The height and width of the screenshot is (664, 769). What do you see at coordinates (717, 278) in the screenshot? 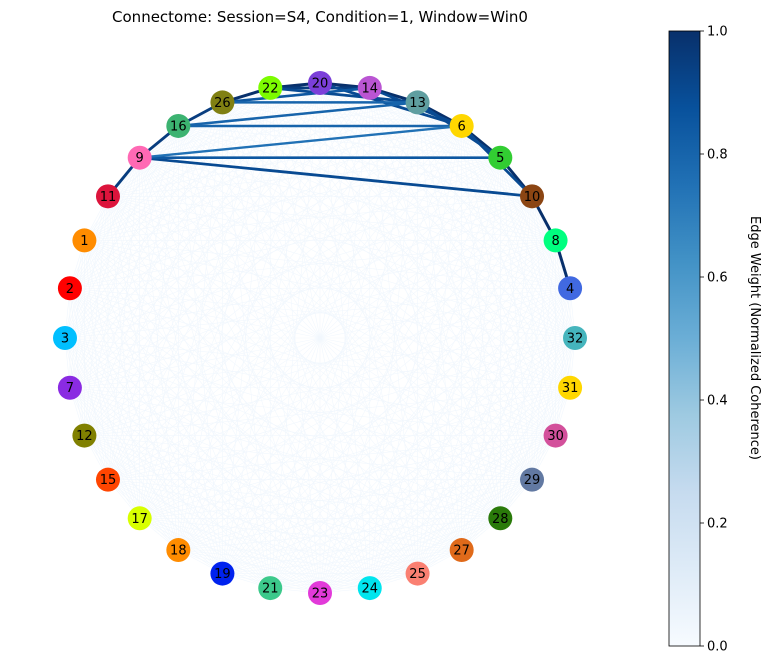
I see `colorbar-tick-label: 0.6` at bounding box center [717, 278].